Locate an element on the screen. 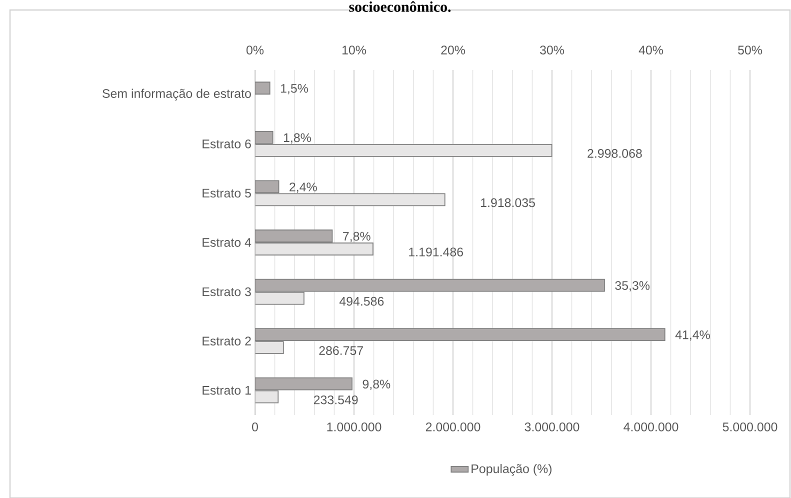 The width and height of the screenshot is (791, 498). y-tick-label: Sem informação de estrato is located at coordinates (176, 94).